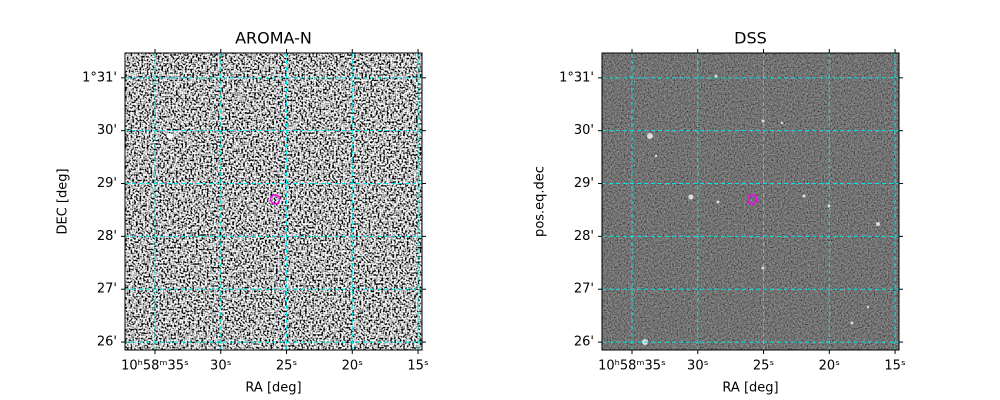 Image resolution: width=1000 pixels, height=400 pixels. I want to click on bright-spot, so click(170, 136).